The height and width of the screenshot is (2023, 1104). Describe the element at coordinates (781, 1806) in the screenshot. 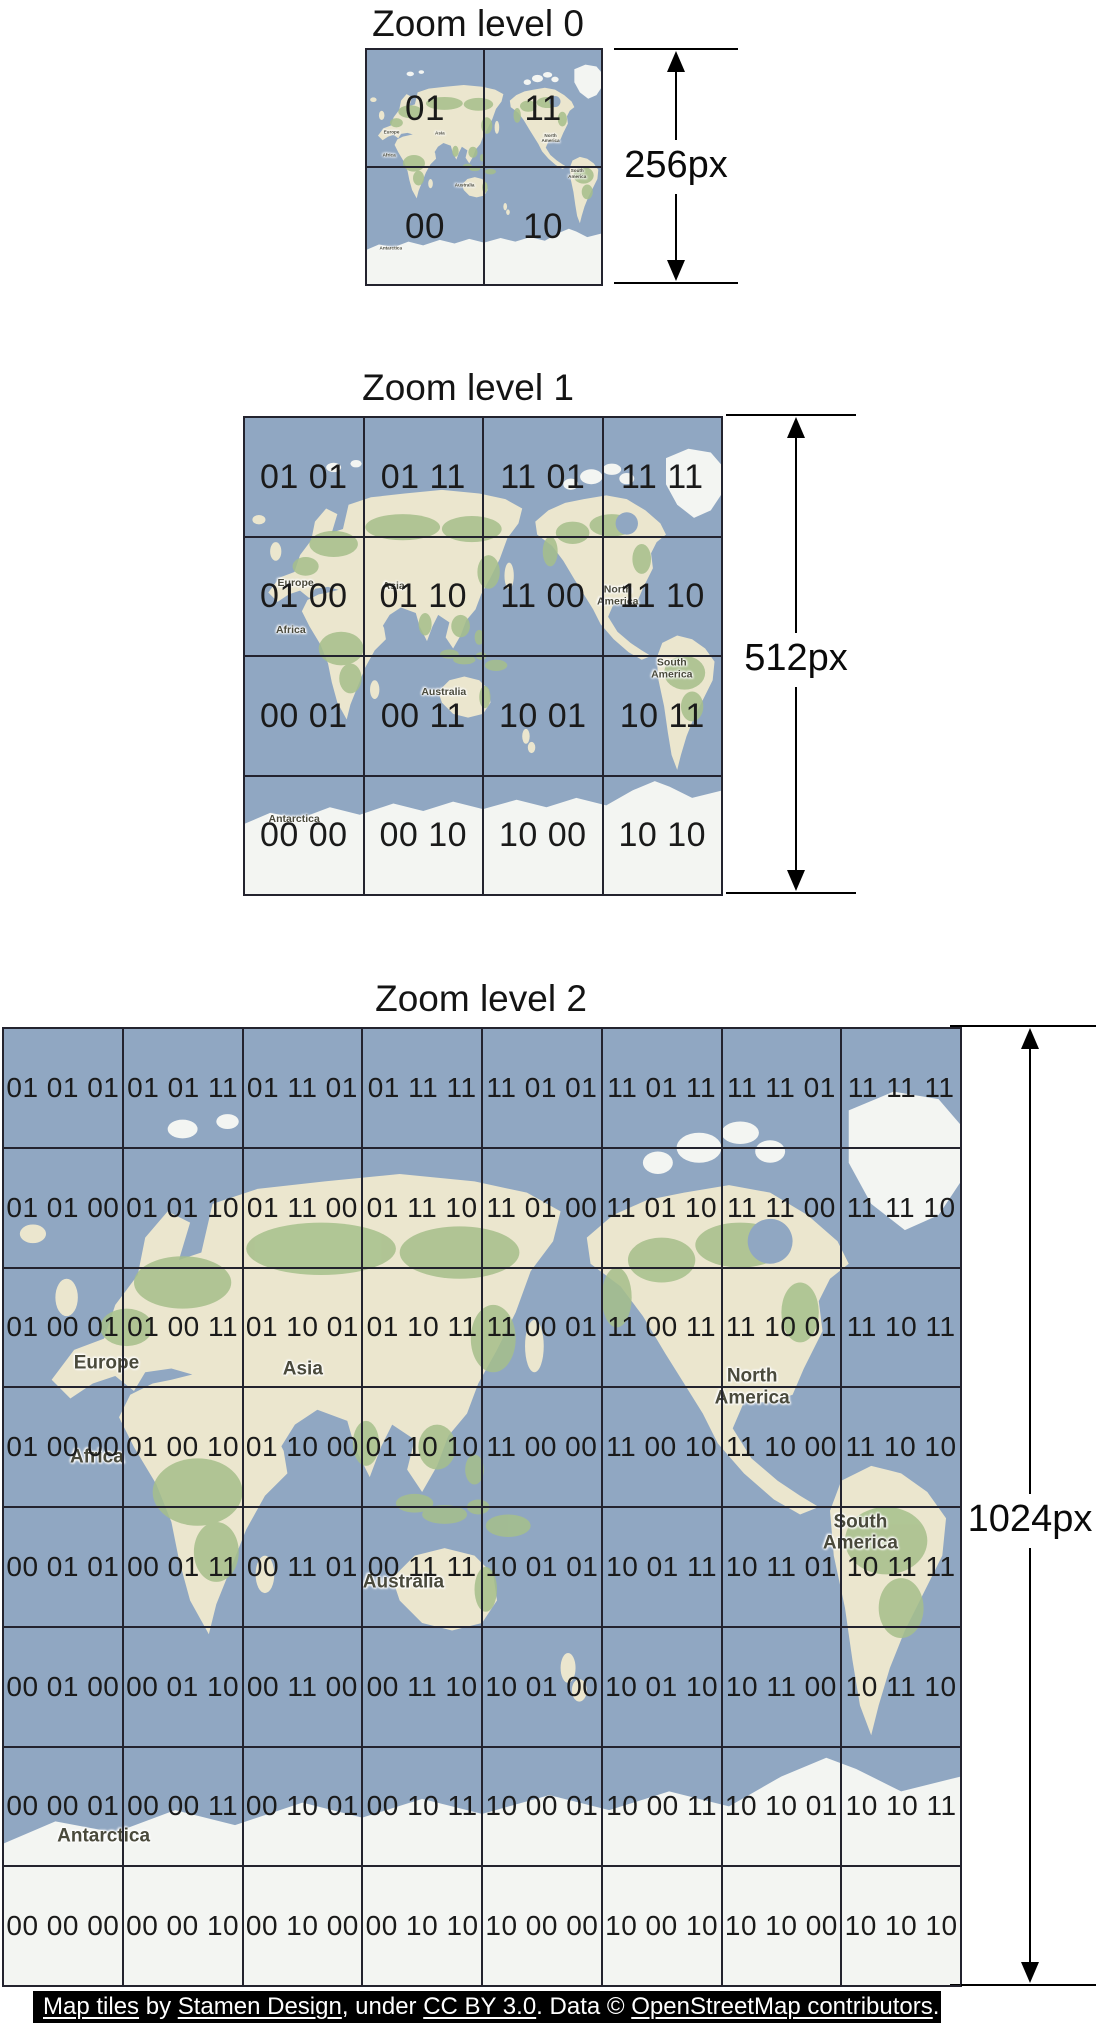

I see `tile-label: 10 10 01` at that location.